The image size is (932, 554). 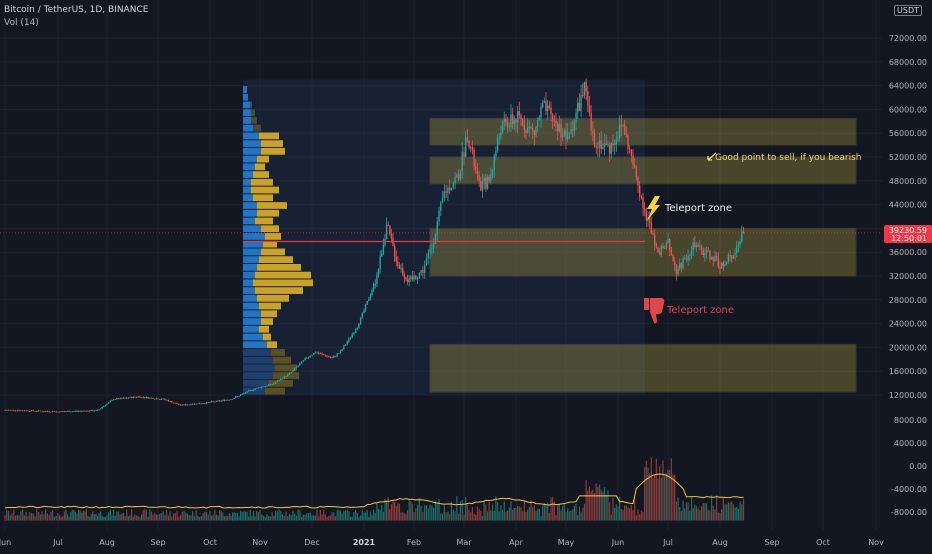 I want to click on time-axis-label: Mar, so click(x=464, y=542).